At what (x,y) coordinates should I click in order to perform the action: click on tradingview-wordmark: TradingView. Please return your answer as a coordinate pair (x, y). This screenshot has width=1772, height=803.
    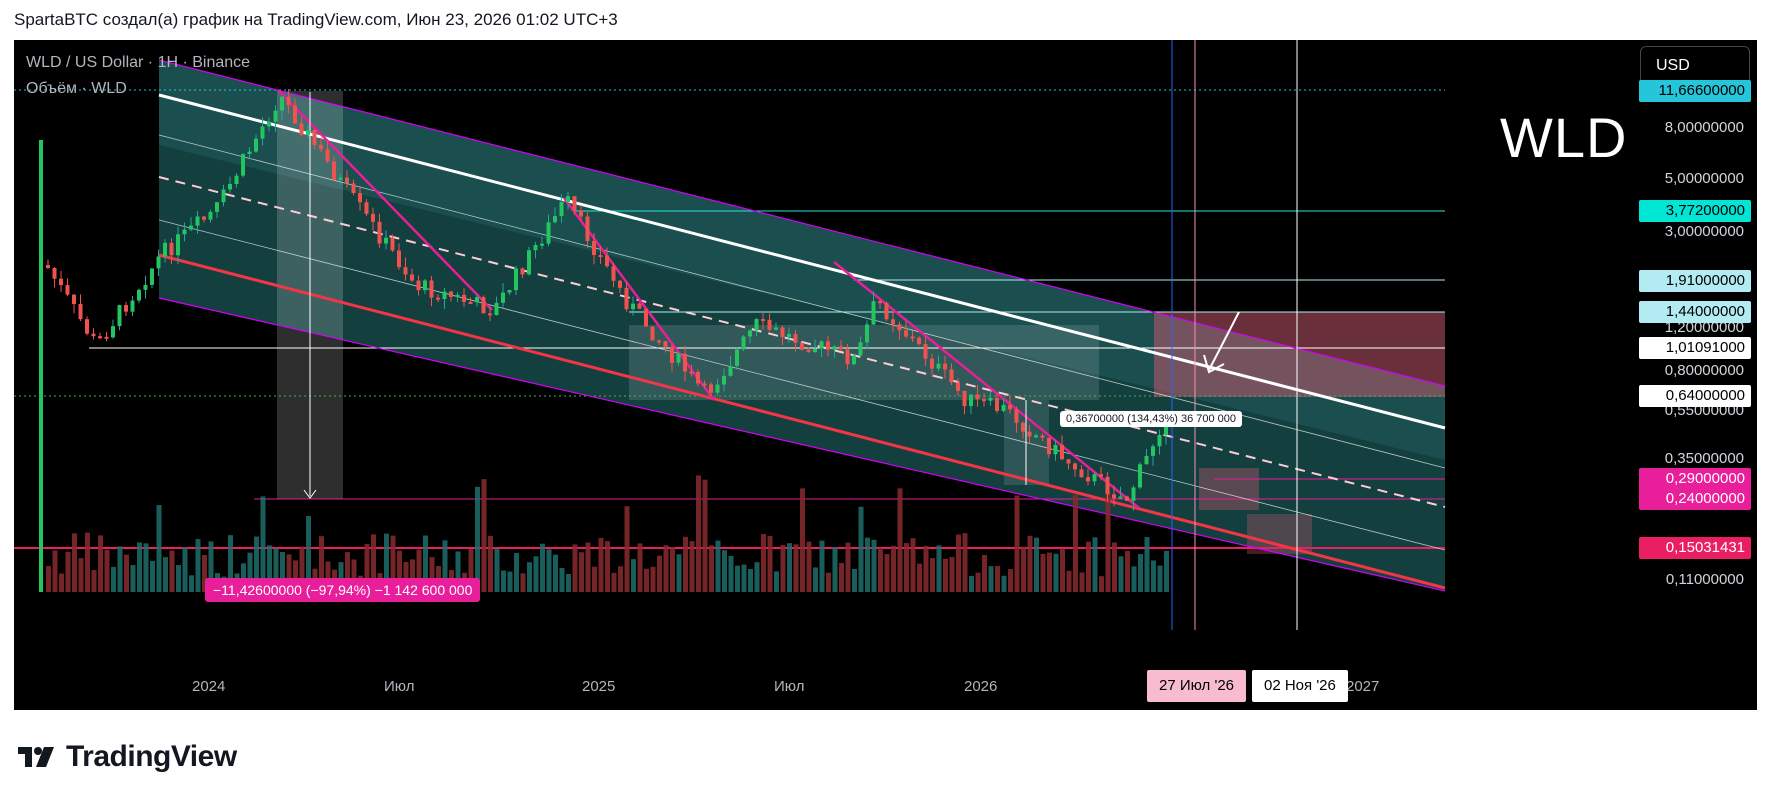
    Looking at the image, I should click on (151, 756).